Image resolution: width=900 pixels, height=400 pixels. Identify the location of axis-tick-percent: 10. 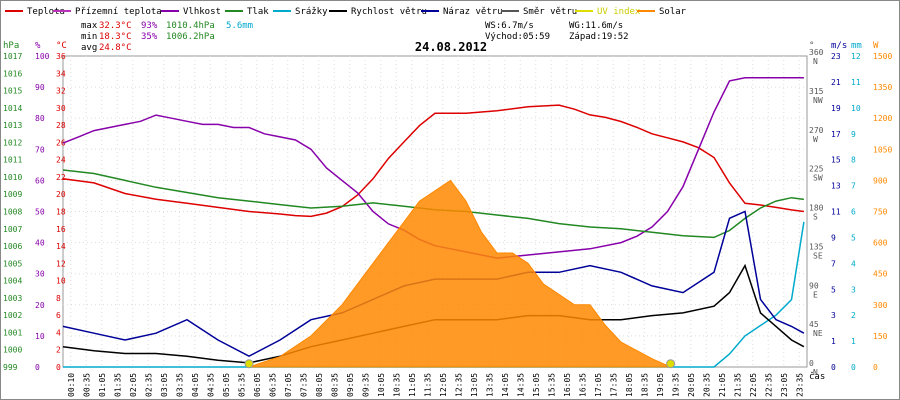
(40, 336).